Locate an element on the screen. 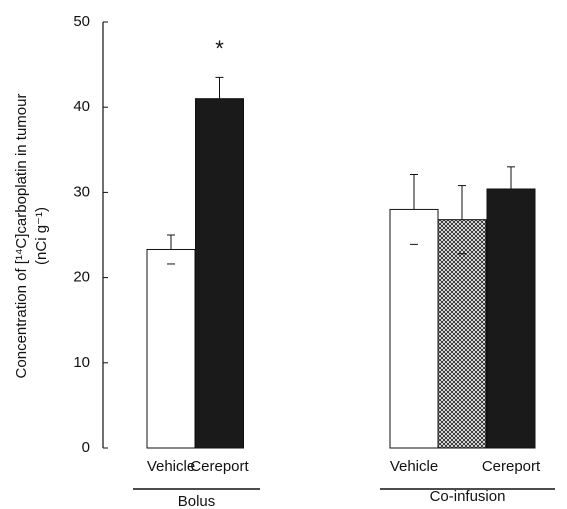 The width and height of the screenshot is (567, 509). group-label: Bolus is located at coordinates (197, 501).